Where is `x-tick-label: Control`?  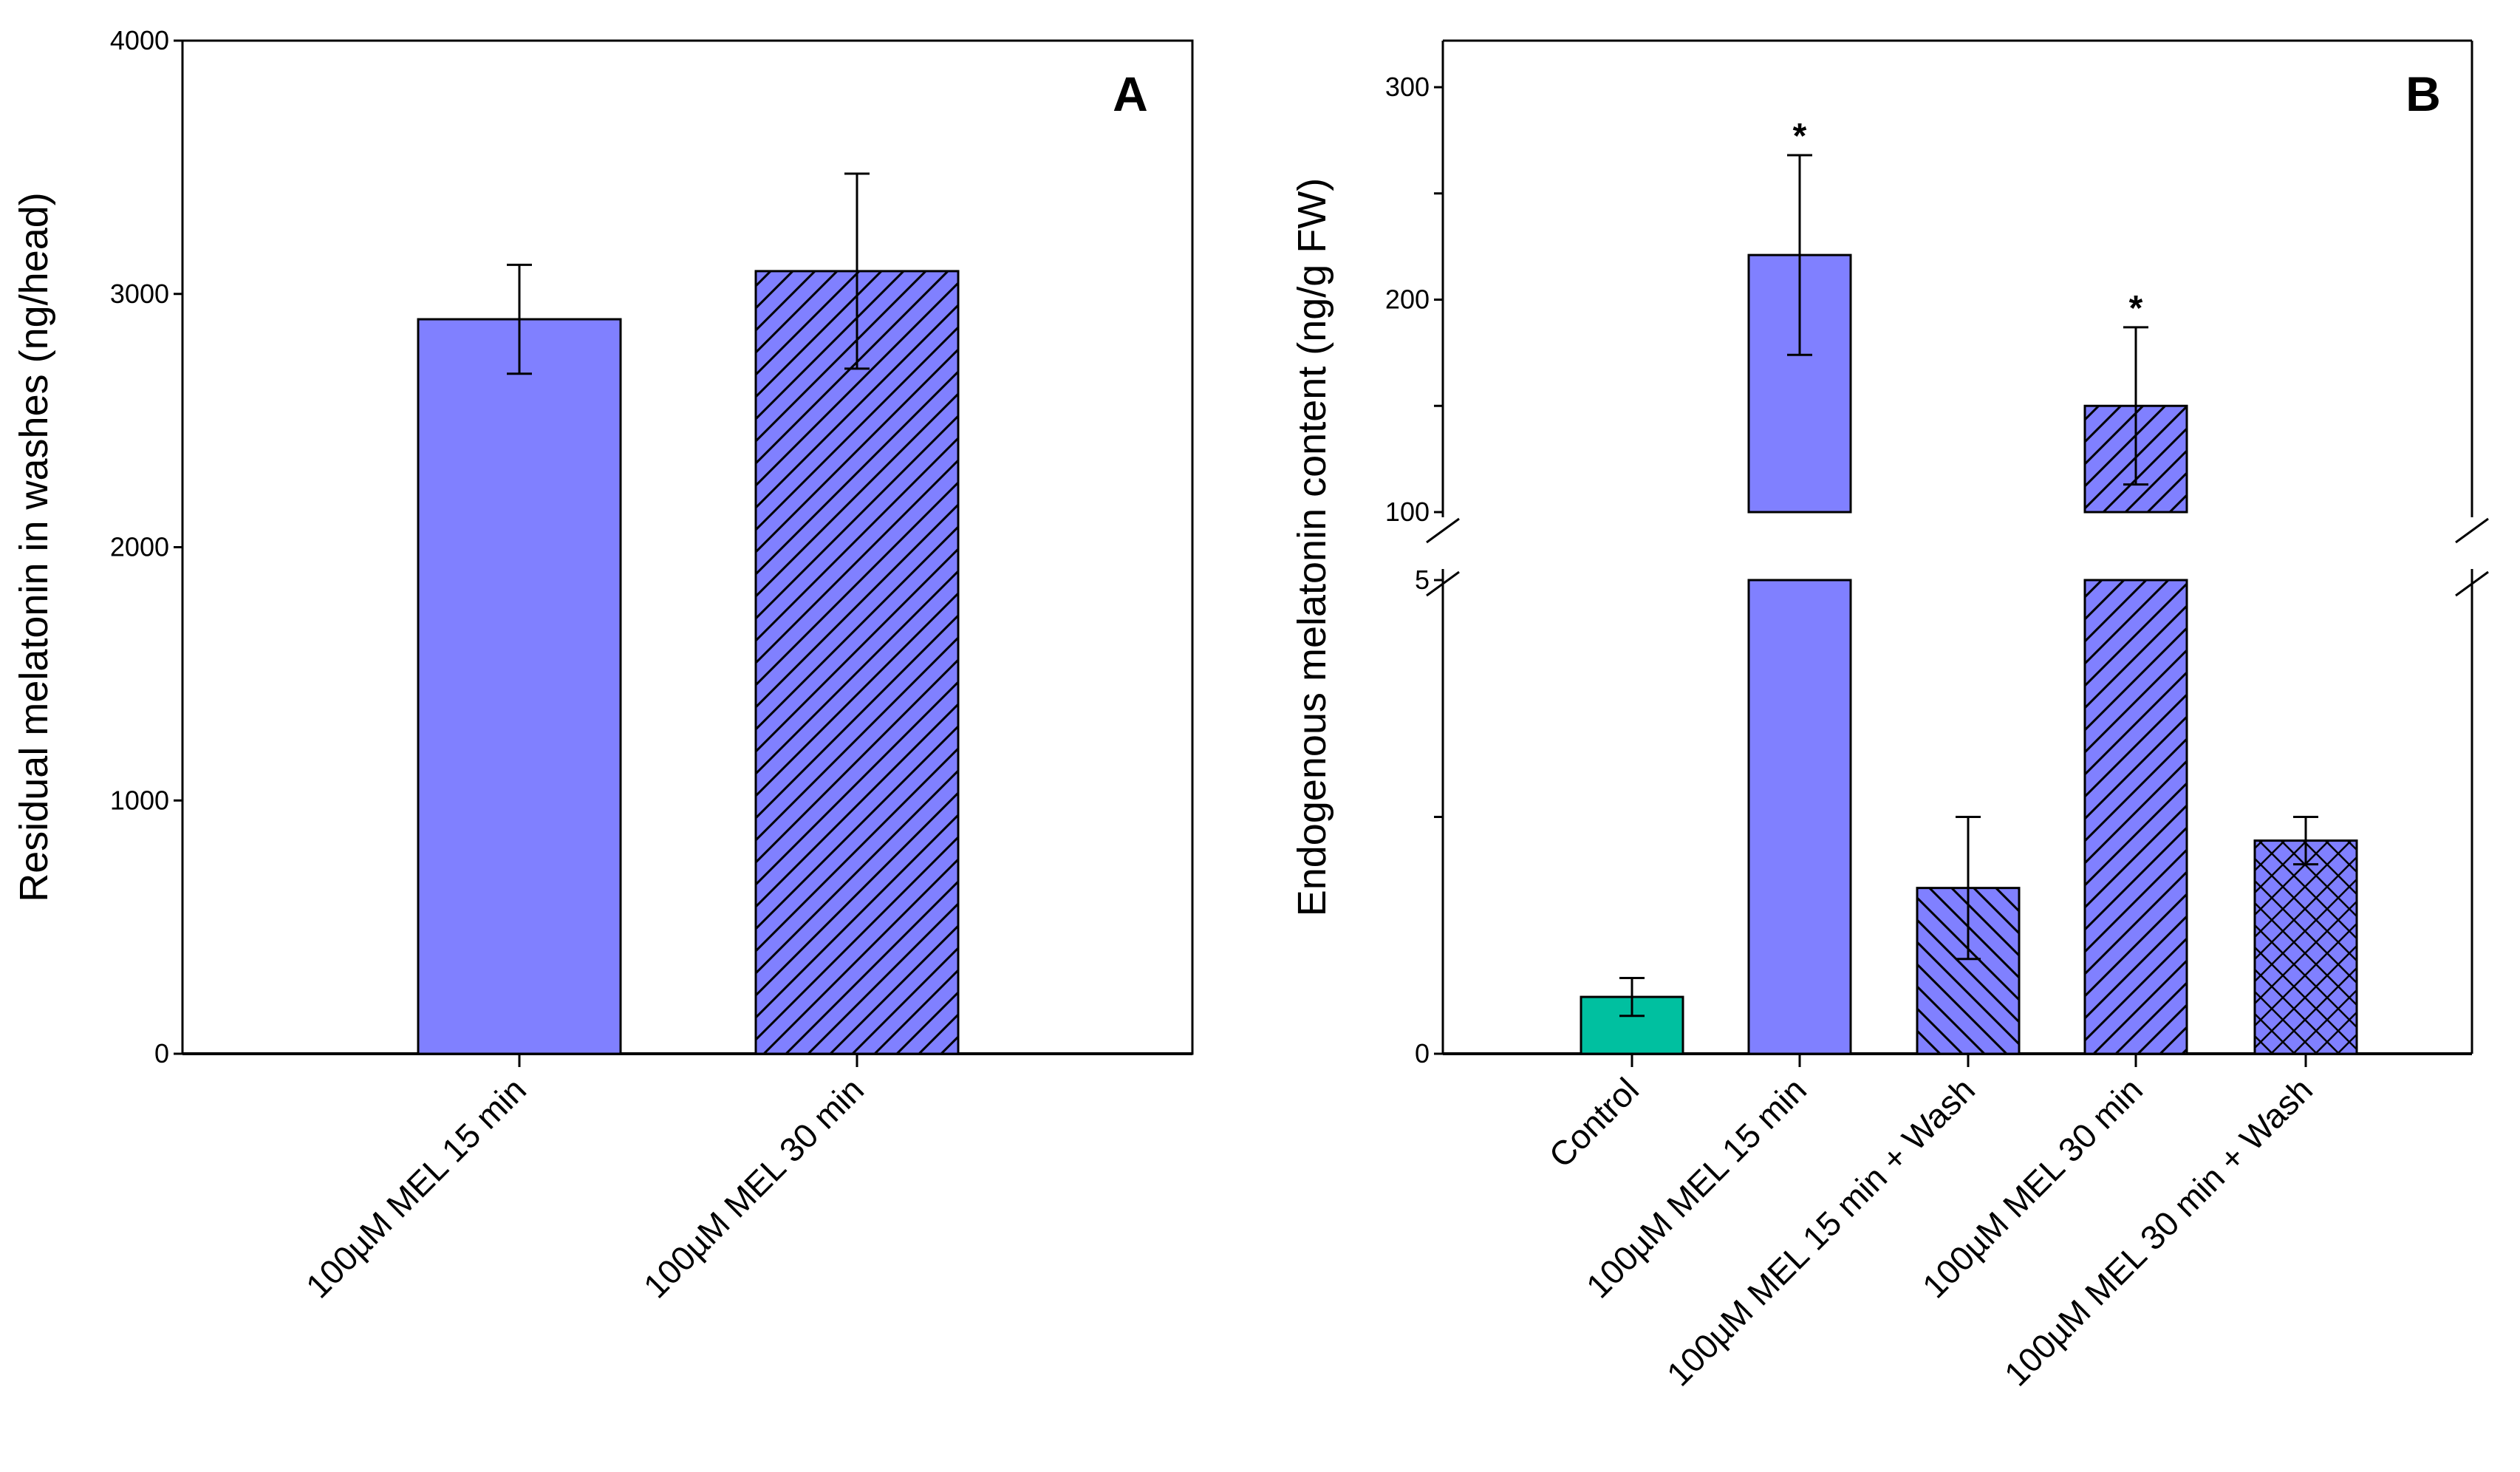
x-tick-label: Control is located at coordinates (1594, 1122).